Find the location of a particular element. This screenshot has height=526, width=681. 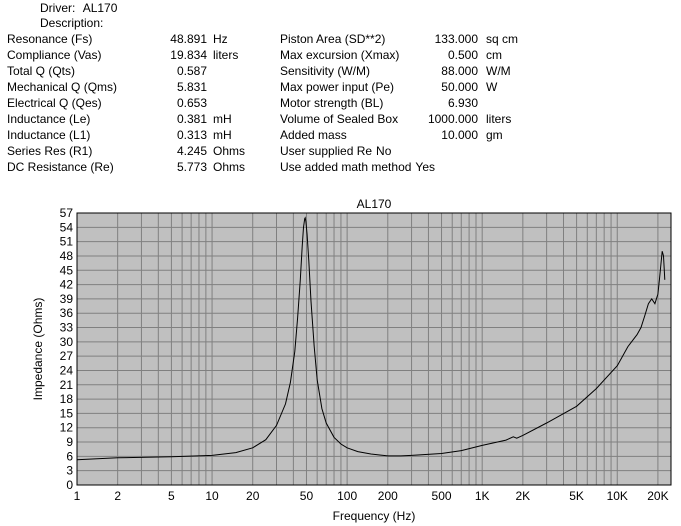

y-tick-label: 54 is located at coordinates (67, 227).